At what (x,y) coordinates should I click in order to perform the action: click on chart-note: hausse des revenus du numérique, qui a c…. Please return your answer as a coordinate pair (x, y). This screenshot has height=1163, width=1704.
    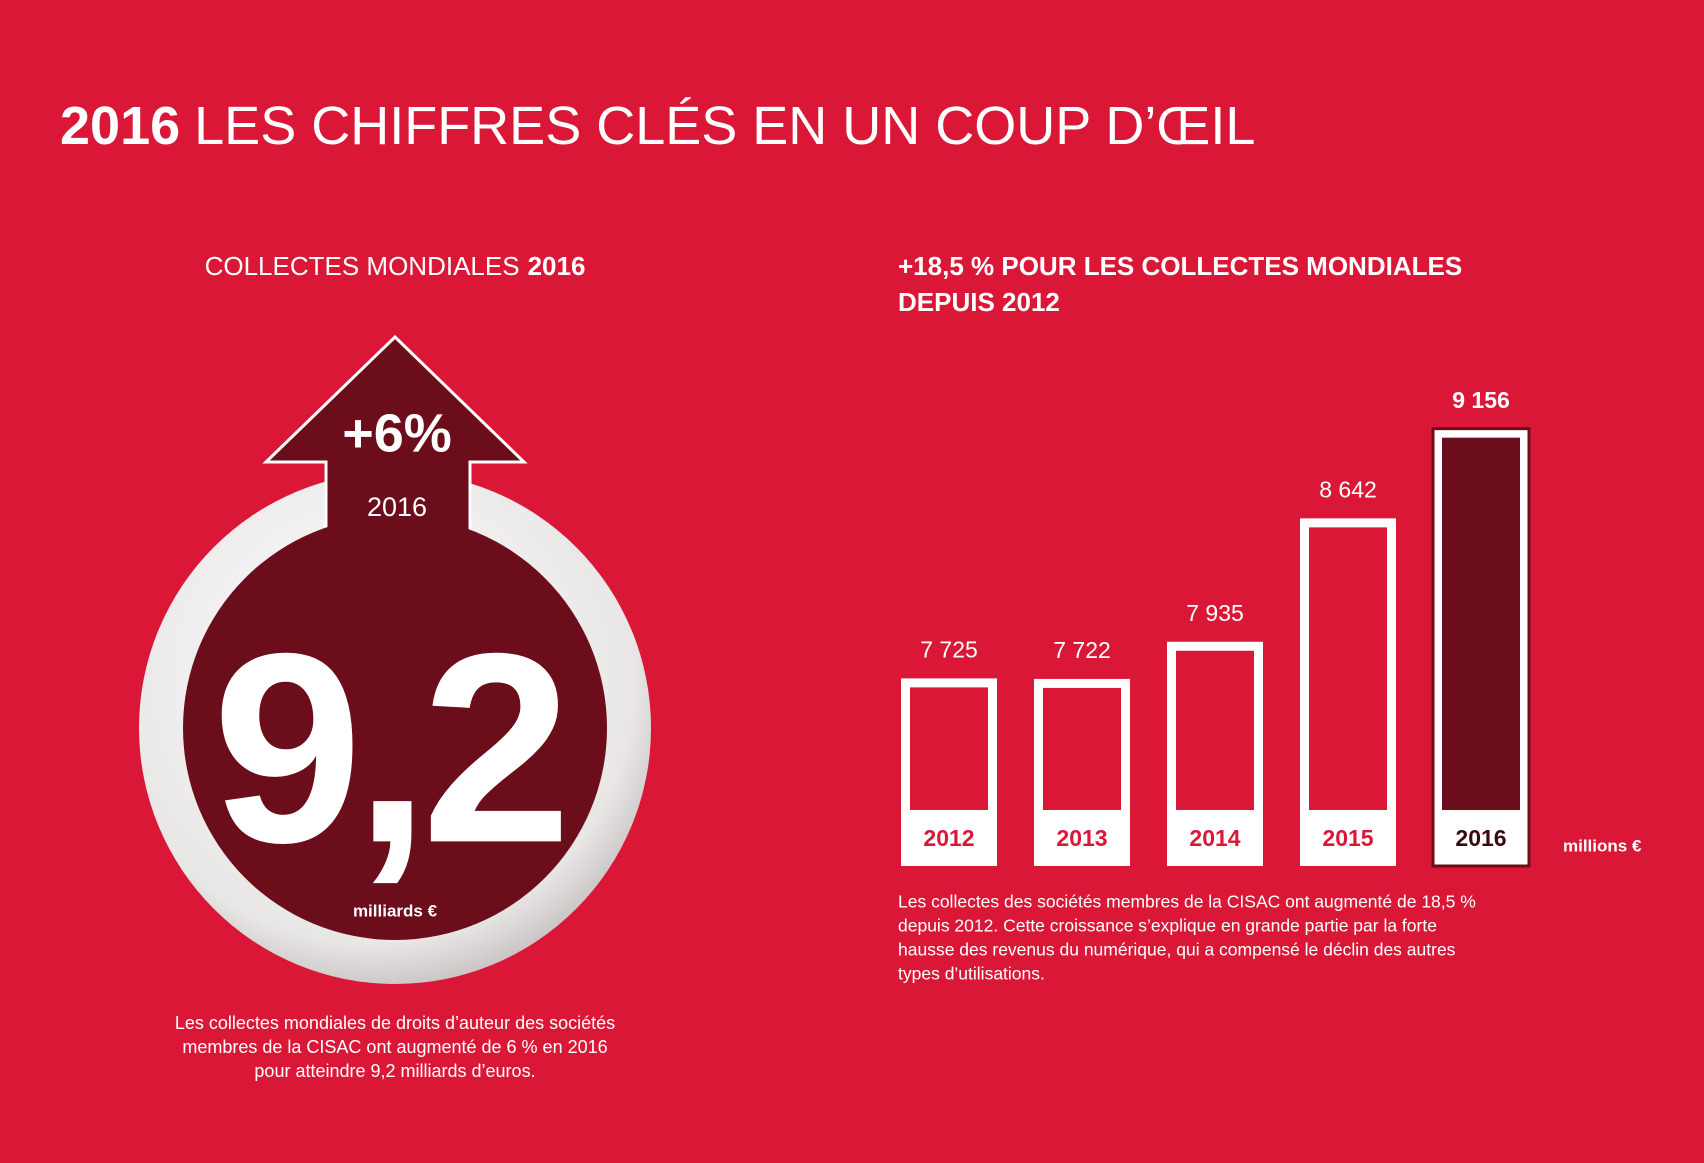
    Looking at the image, I should click on (1177, 950).